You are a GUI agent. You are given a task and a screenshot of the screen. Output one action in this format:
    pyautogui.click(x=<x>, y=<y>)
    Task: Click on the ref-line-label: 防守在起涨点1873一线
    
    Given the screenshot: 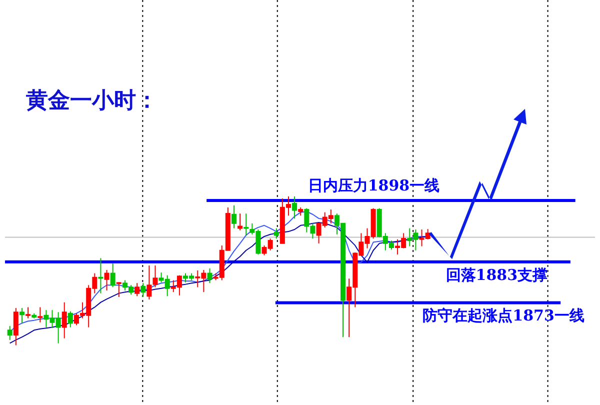 What is the action you would take?
    pyautogui.click(x=503, y=315)
    